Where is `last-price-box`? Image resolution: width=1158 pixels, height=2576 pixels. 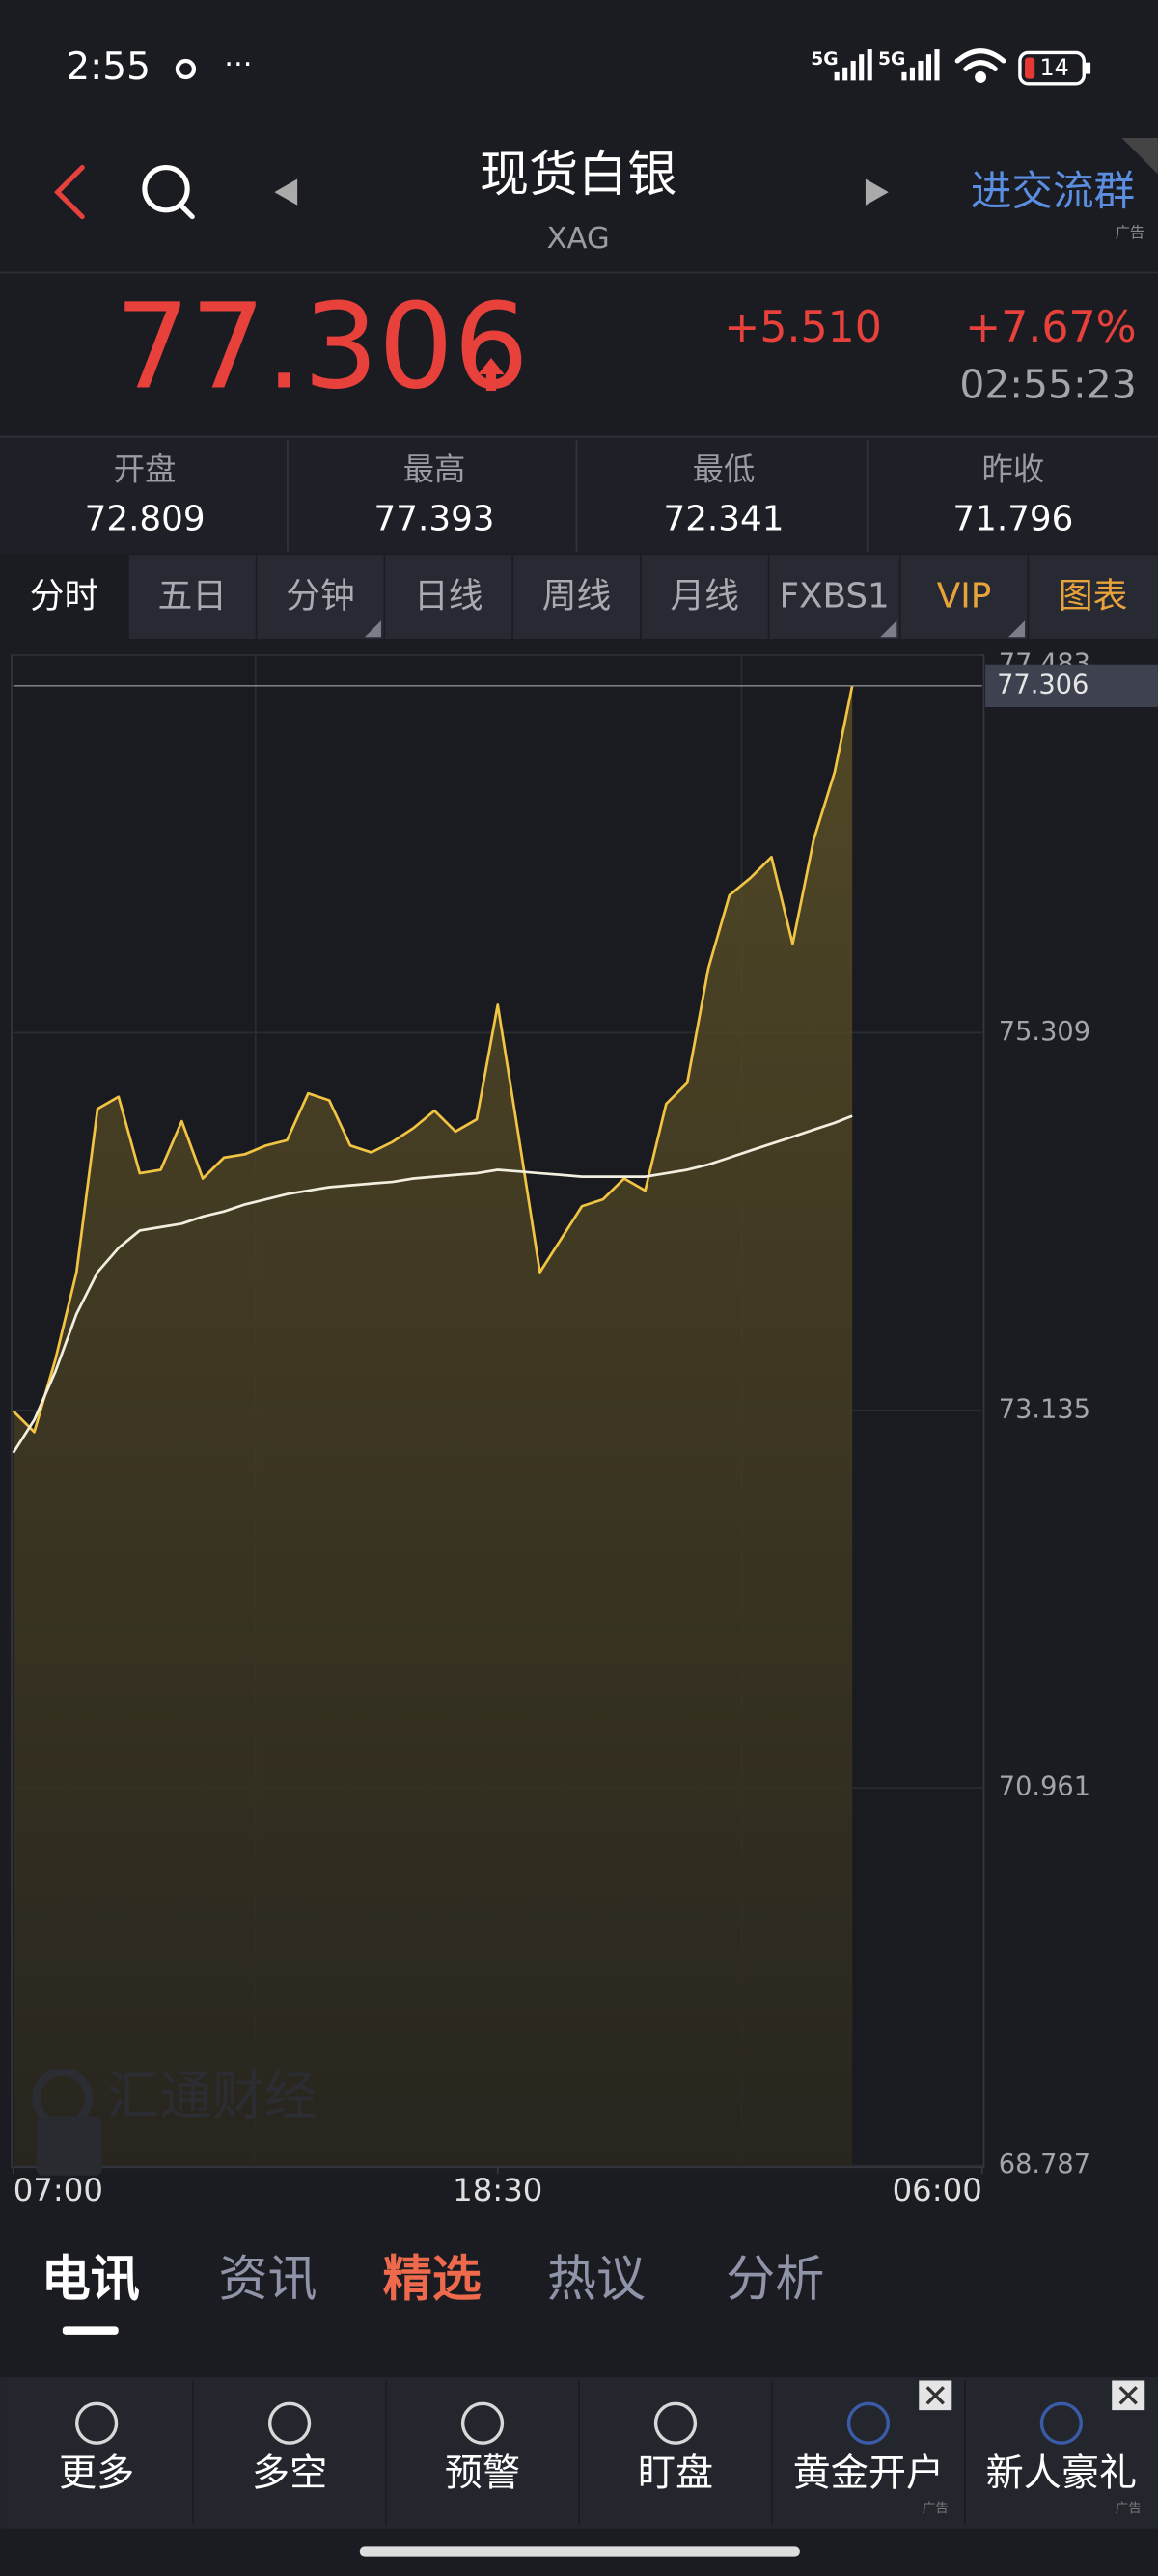 last-price-box is located at coordinates (1071, 685).